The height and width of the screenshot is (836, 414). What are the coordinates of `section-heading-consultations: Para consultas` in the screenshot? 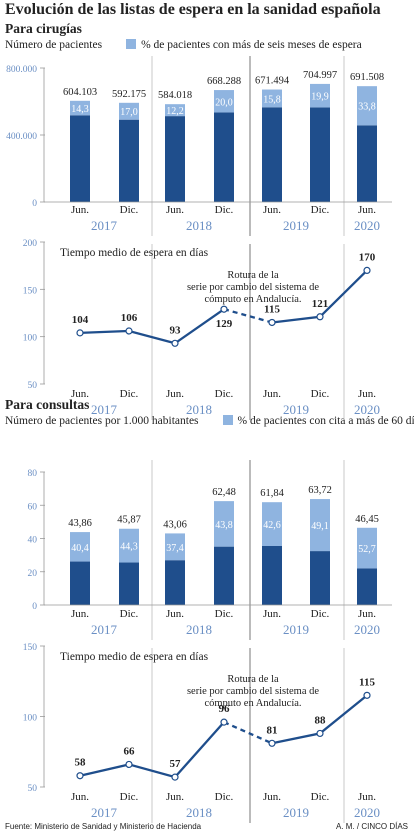 It's located at (47, 404).